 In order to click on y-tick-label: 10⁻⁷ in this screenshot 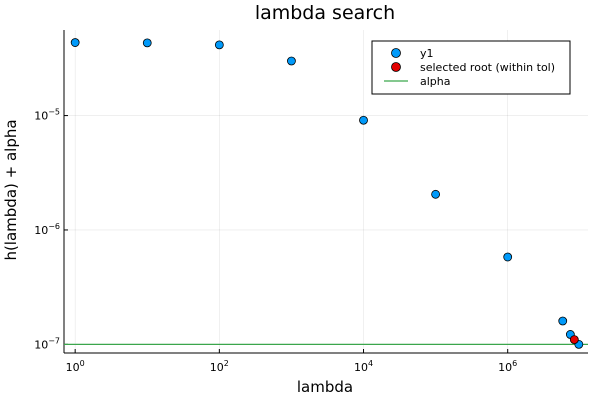, I will do `click(47, 343)`.